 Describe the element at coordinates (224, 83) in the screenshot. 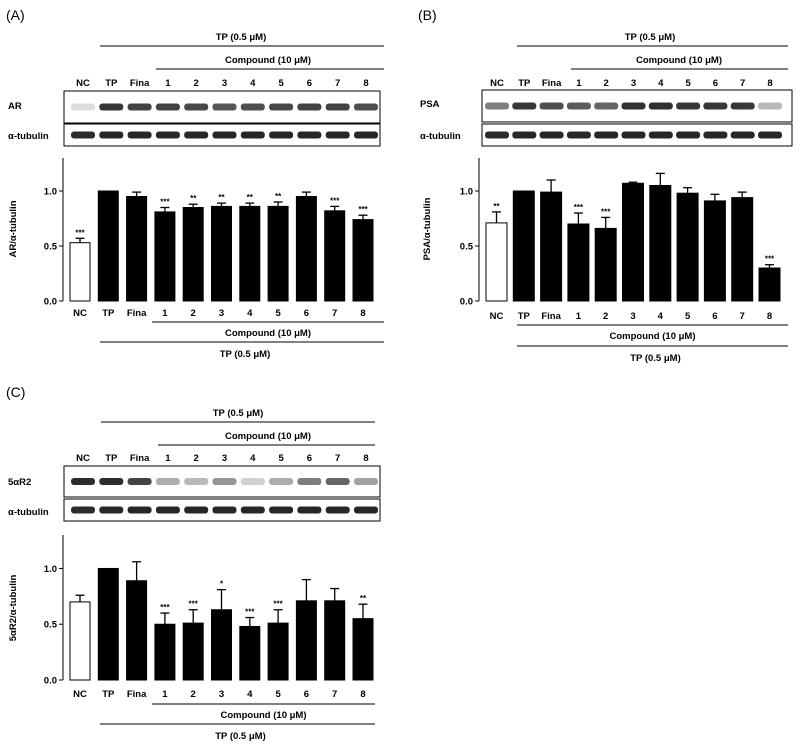

I see `panel-a-lane-label: 3` at that location.